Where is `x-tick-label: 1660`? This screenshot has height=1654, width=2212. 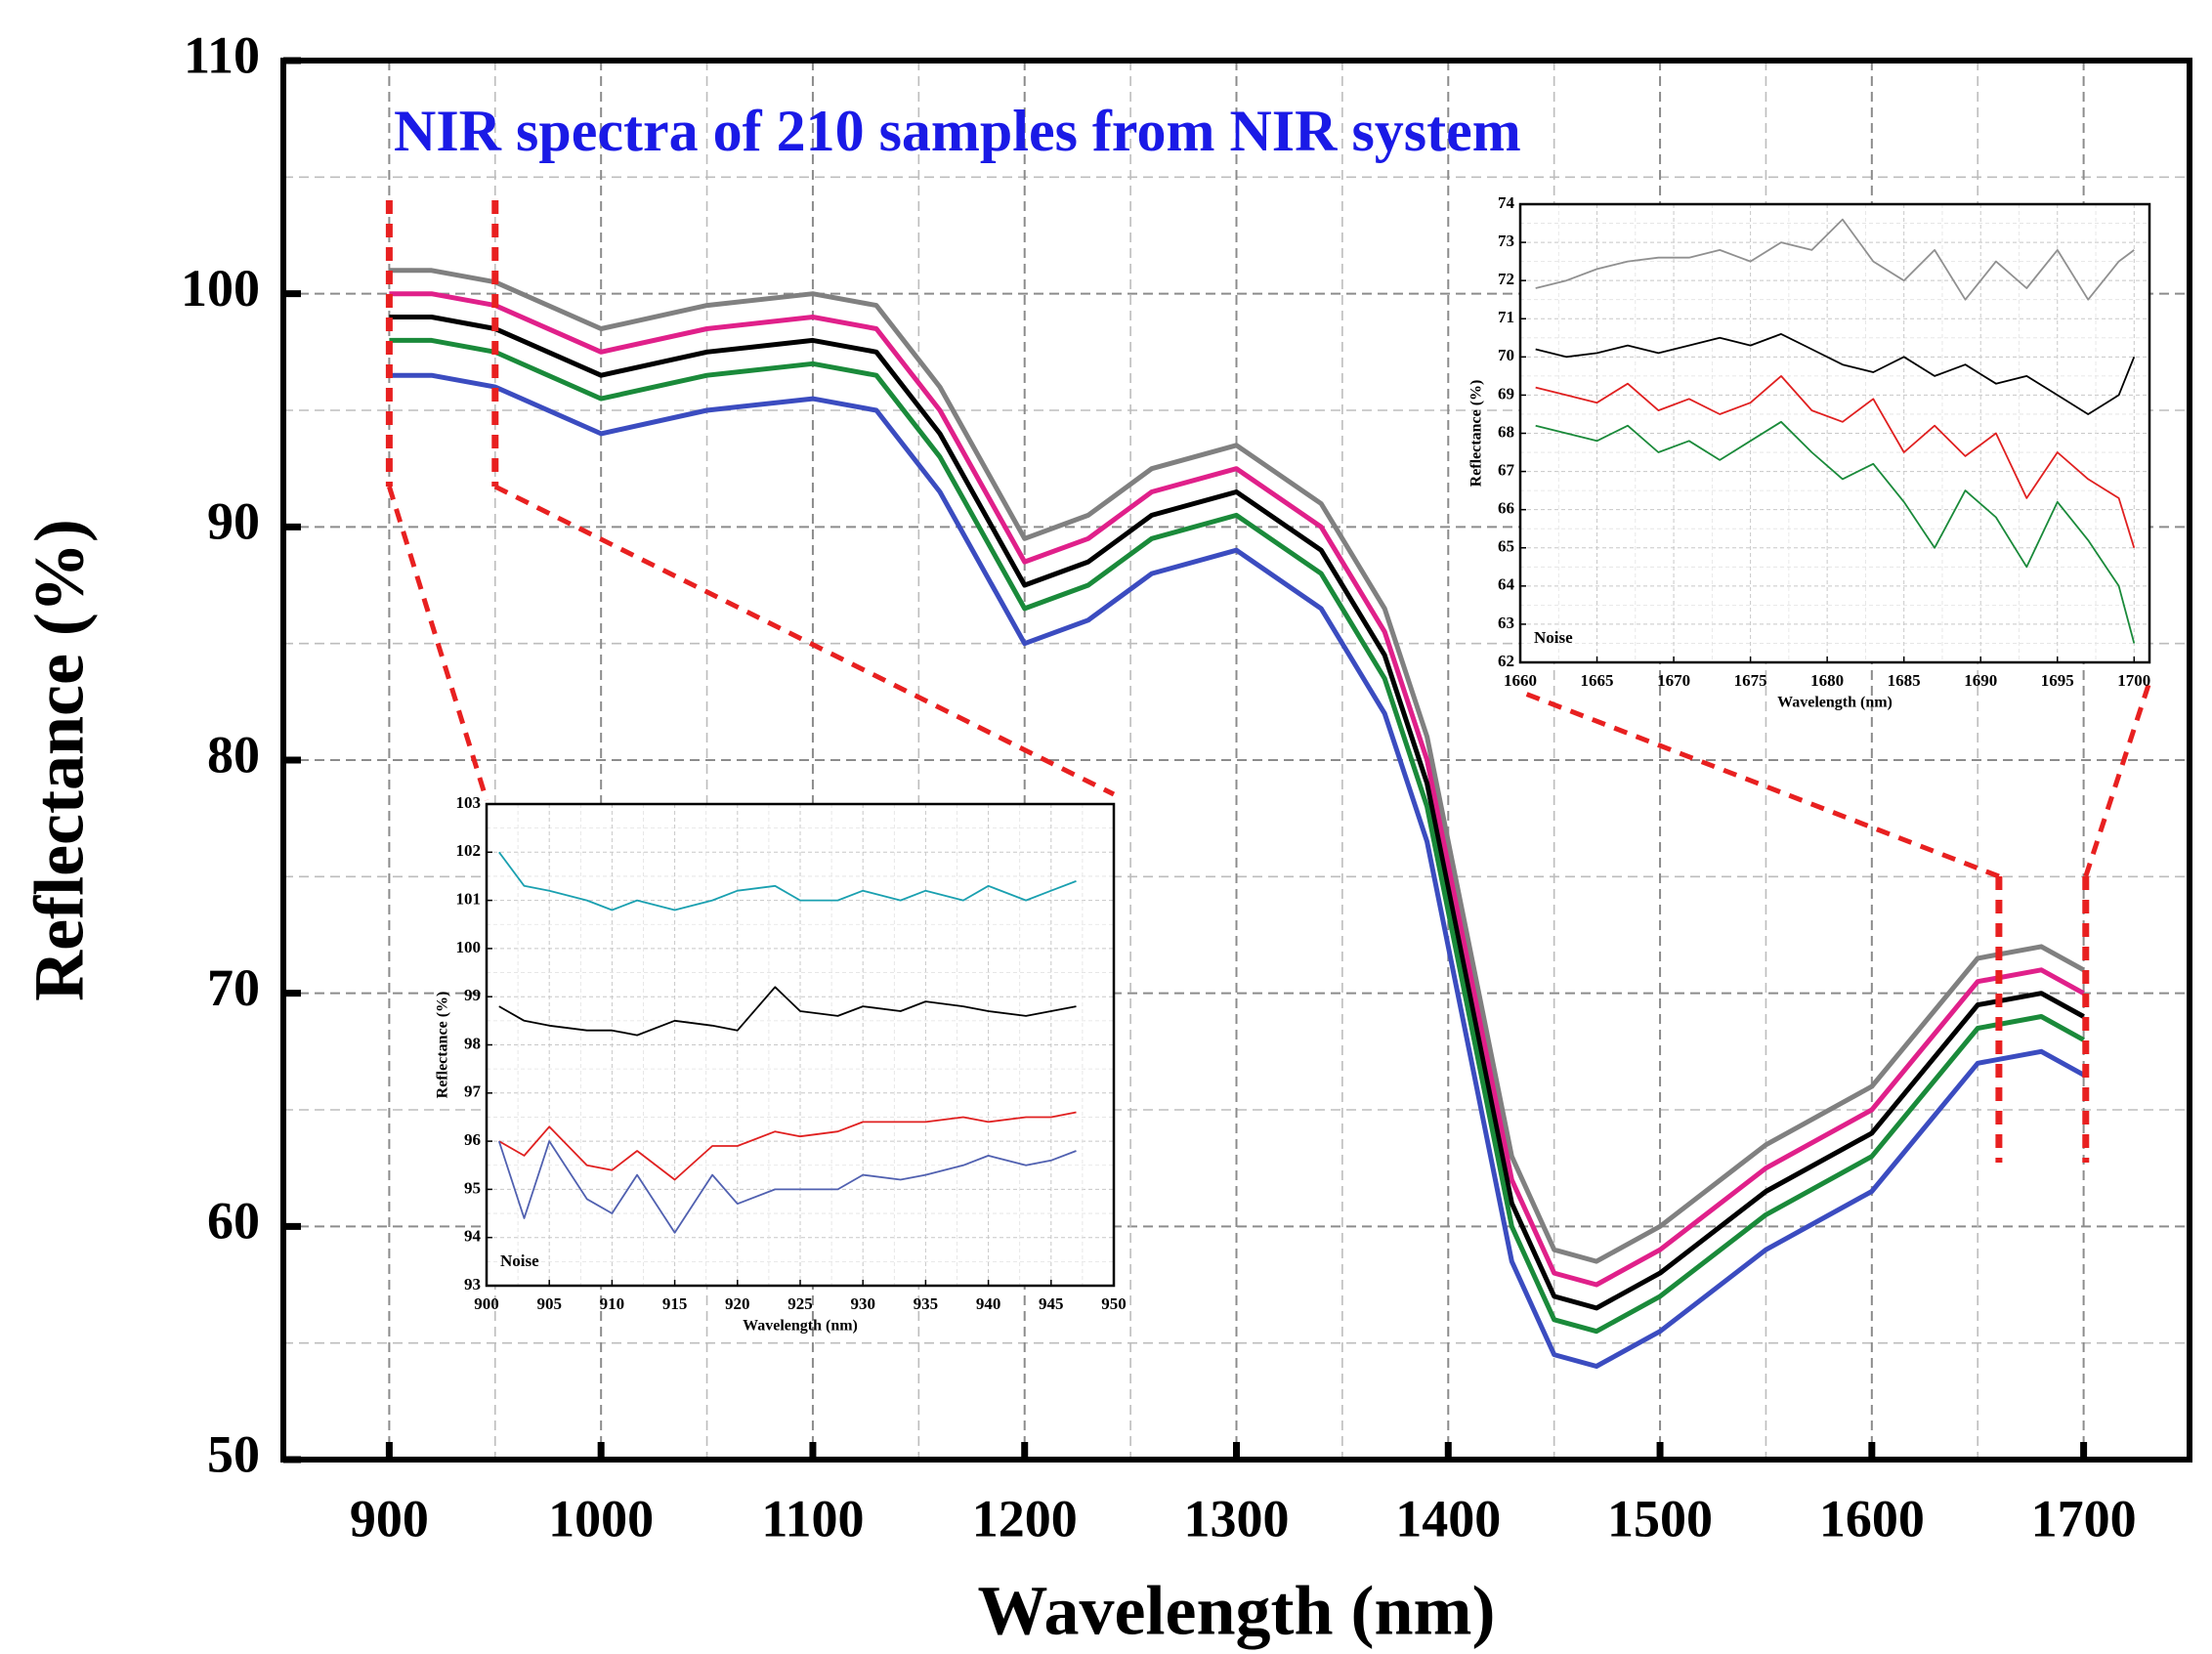
x-tick-label: 1660 is located at coordinates (1521, 680).